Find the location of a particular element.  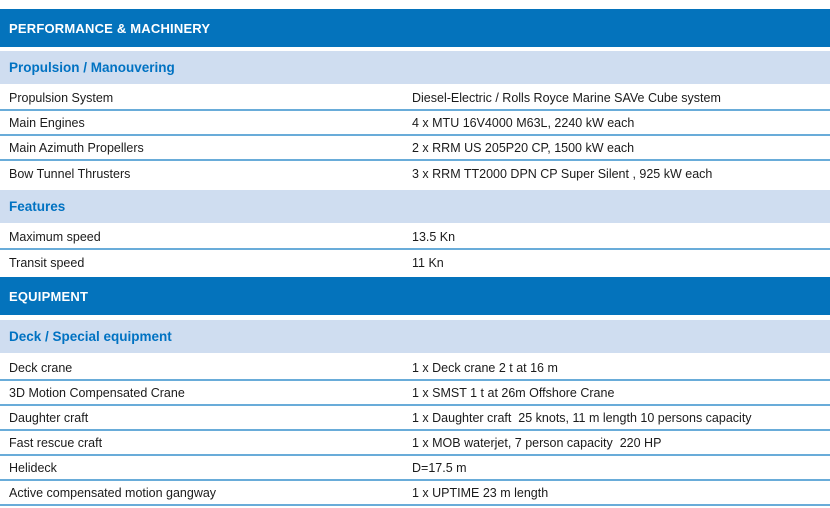

spec-label: Main Azimuth Propellers is located at coordinates (76, 147).